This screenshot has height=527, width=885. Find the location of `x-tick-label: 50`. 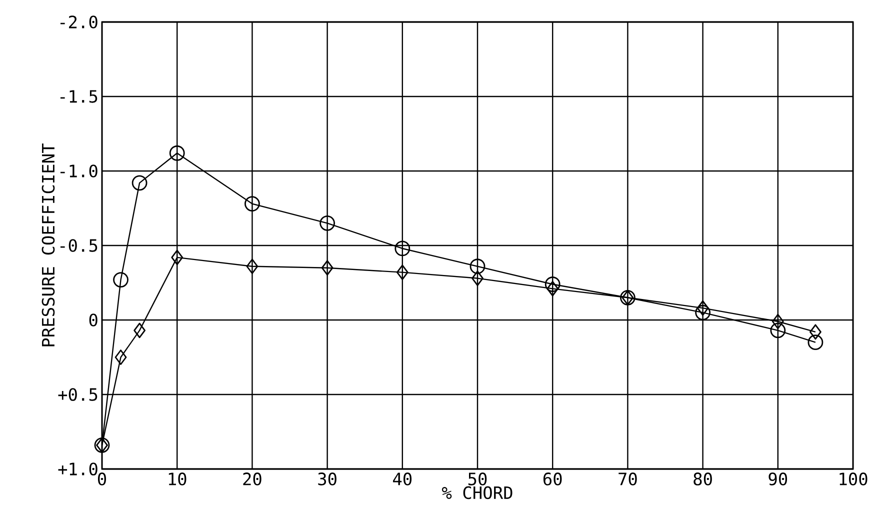

x-tick-label: 50 is located at coordinates (477, 479).